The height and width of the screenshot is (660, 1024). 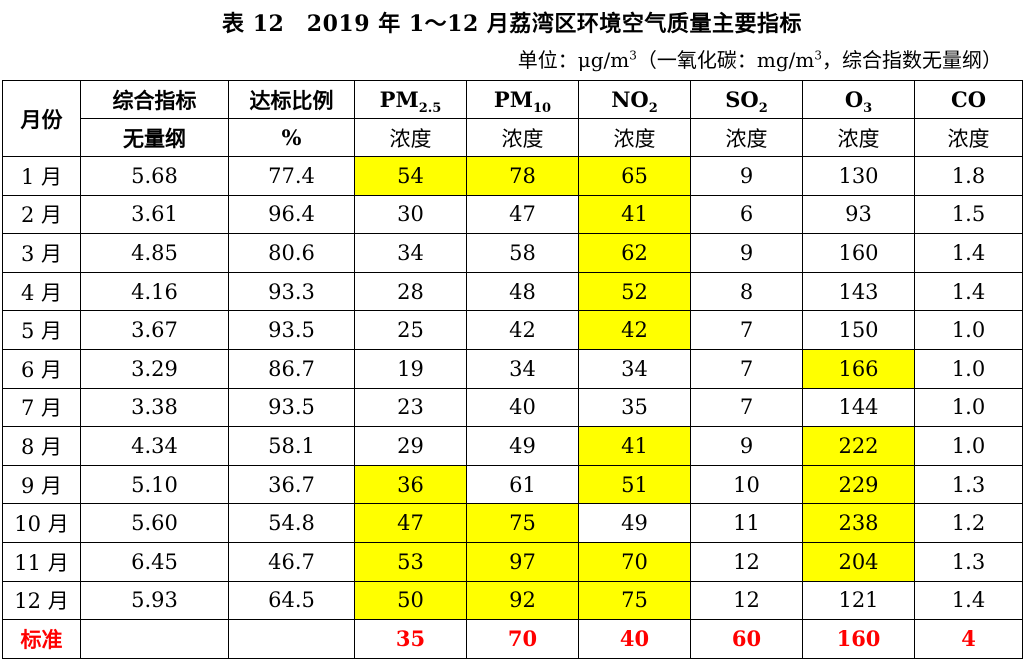 What do you see at coordinates (522, 291) in the screenshot?
I see `cell-pm10: 48` at bounding box center [522, 291].